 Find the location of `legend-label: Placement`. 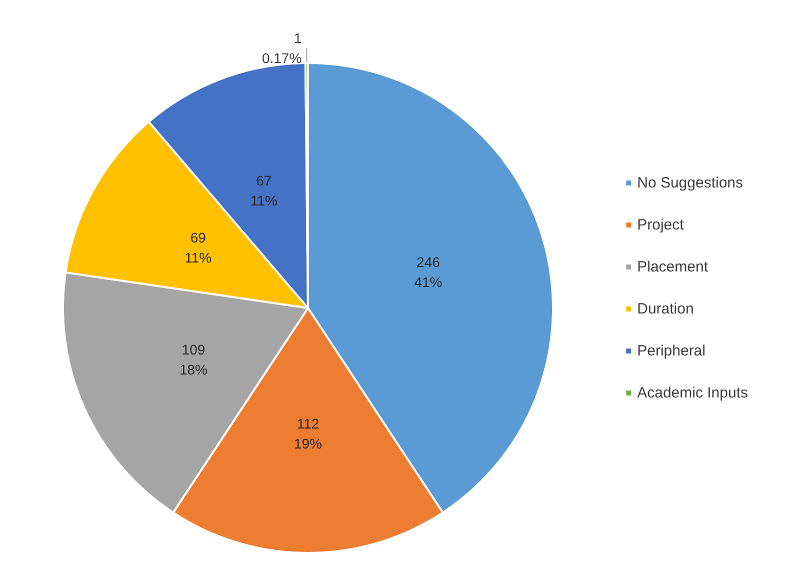

legend-label: Placement is located at coordinates (673, 267).